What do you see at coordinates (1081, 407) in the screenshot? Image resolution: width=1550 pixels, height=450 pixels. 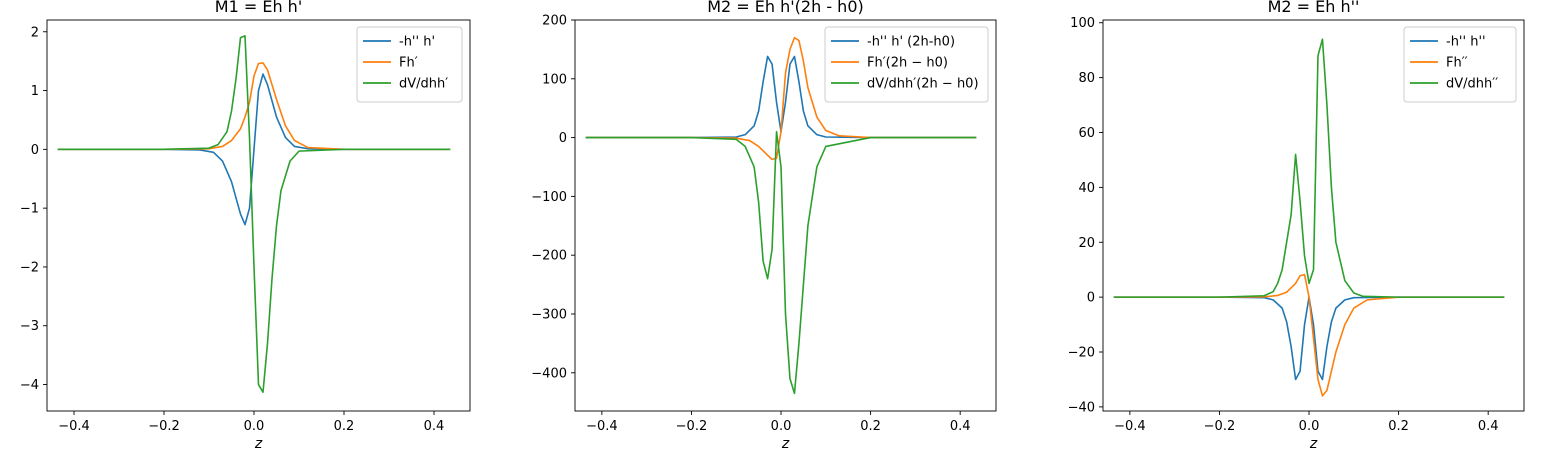 I see `y-tick-label: −40` at bounding box center [1081, 407].